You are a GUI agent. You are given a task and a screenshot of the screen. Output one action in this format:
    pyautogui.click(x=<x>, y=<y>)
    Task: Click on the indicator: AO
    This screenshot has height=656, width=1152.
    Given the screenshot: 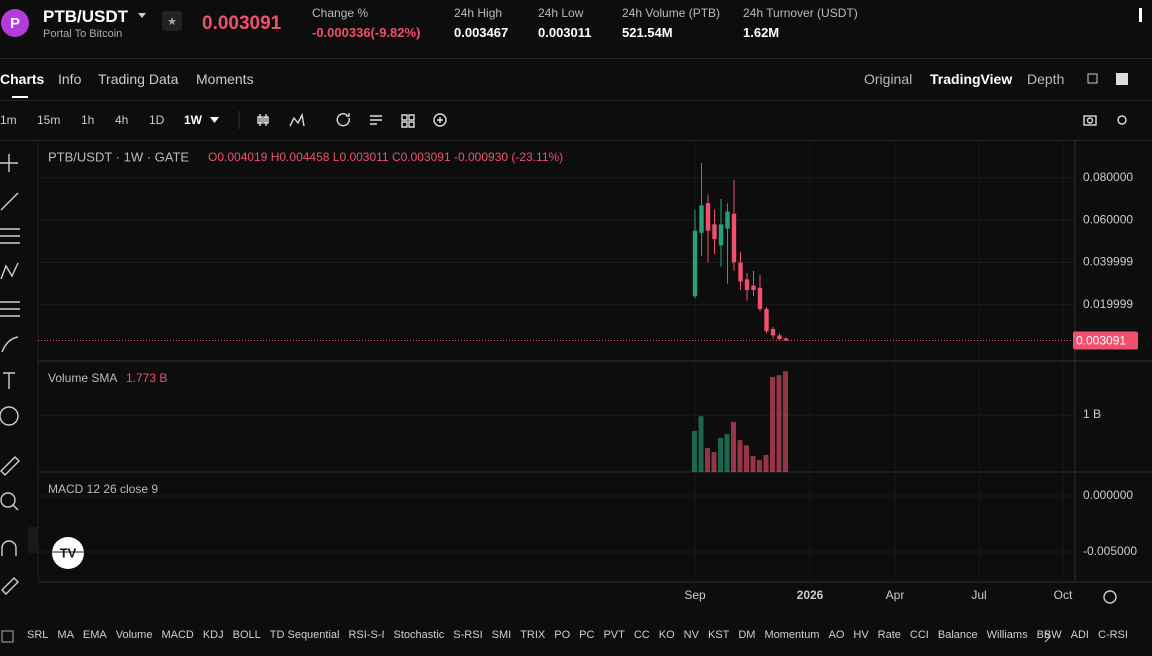 What is the action you would take?
    pyautogui.click(x=836, y=635)
    